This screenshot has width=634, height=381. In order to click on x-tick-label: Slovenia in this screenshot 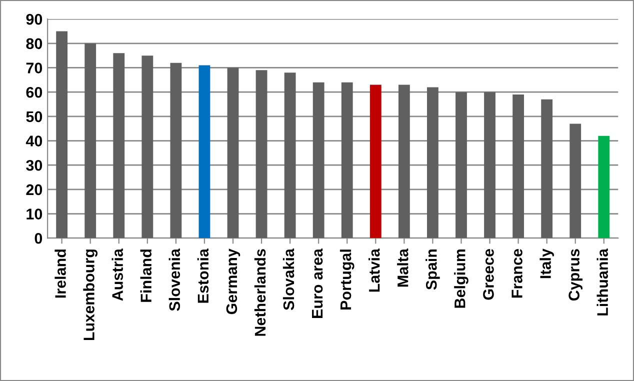, I will do `click(174, 279)`.